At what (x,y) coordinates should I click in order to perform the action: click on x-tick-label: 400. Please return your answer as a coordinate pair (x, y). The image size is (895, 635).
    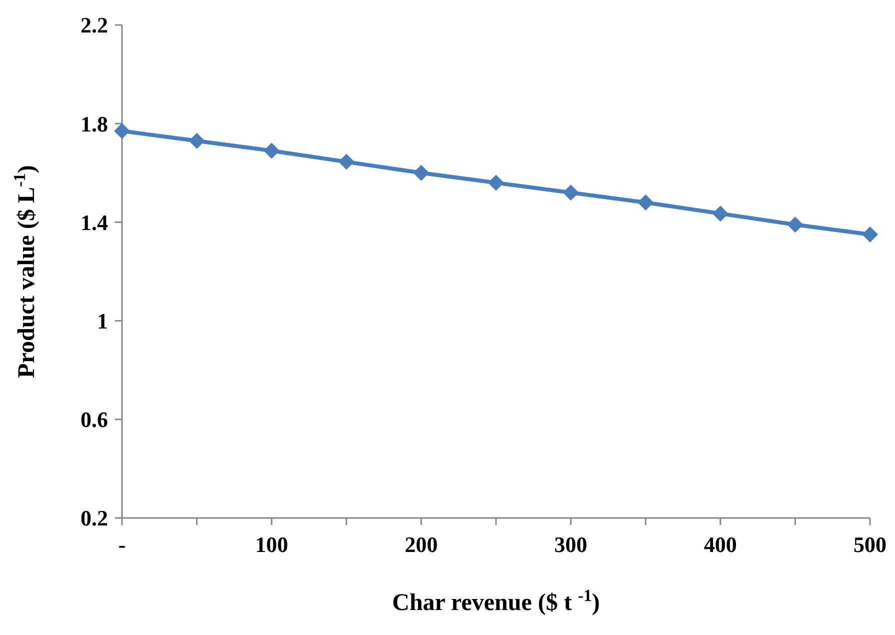
    Looking at the image, I should click on (720, 544).